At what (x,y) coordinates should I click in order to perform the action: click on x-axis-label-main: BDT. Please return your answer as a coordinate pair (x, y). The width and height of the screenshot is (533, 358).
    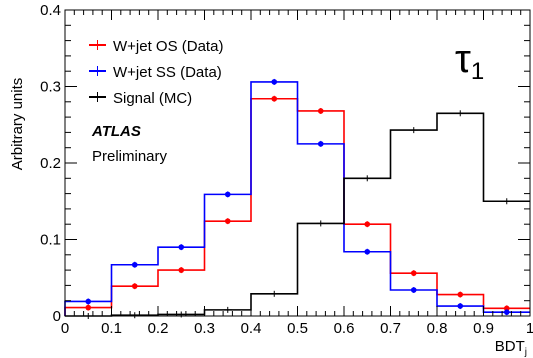
    Looking at the image, I should click on (510, 346).